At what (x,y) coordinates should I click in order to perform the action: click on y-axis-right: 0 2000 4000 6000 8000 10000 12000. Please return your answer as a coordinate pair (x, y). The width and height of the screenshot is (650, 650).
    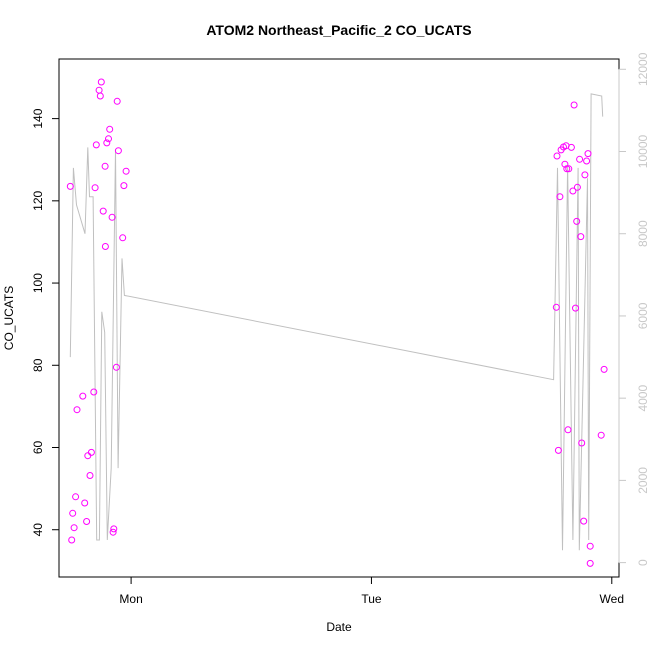
    Looking at the image, I should click on (634, 309).